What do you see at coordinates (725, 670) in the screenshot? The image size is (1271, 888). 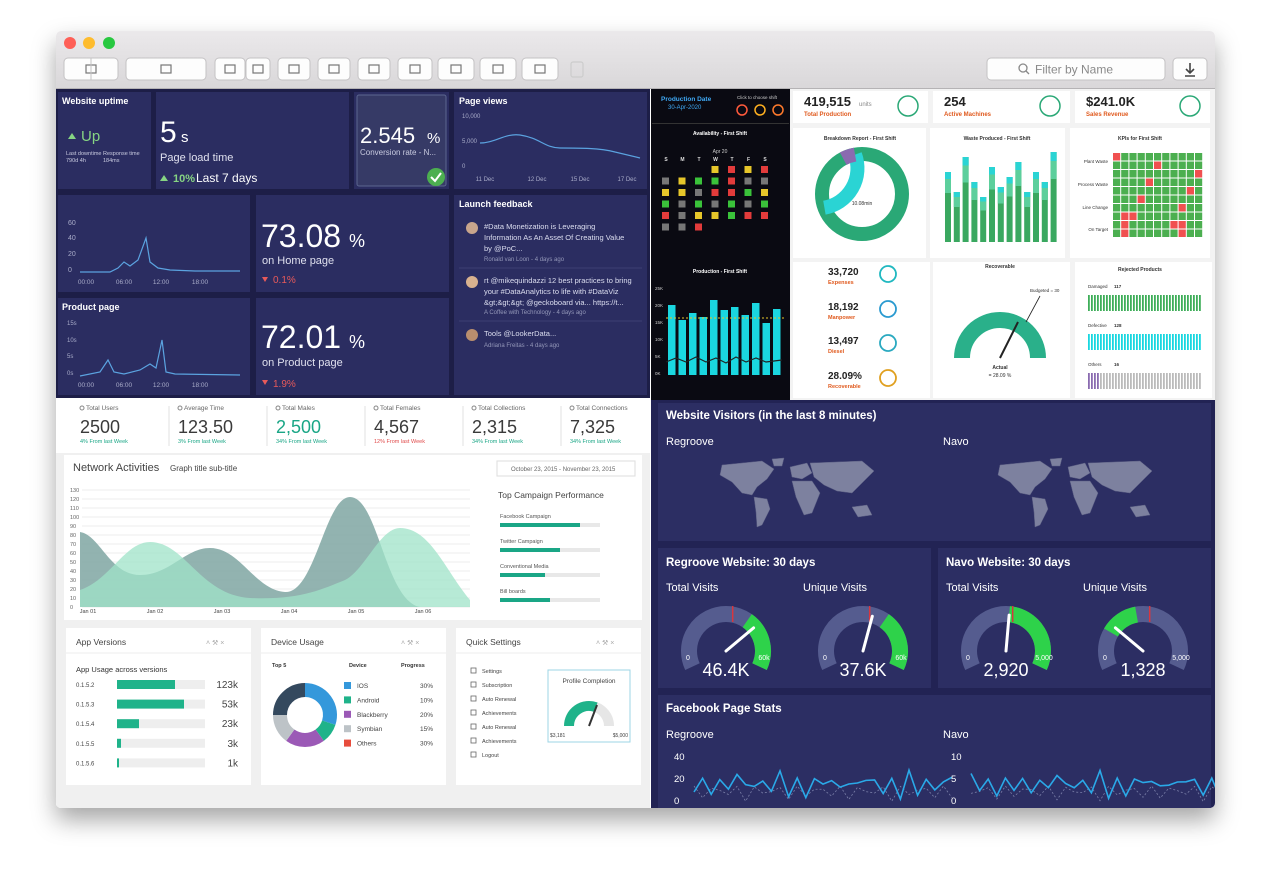 I see `gauge-value: 46.4K` at bounding box center [725, 670].